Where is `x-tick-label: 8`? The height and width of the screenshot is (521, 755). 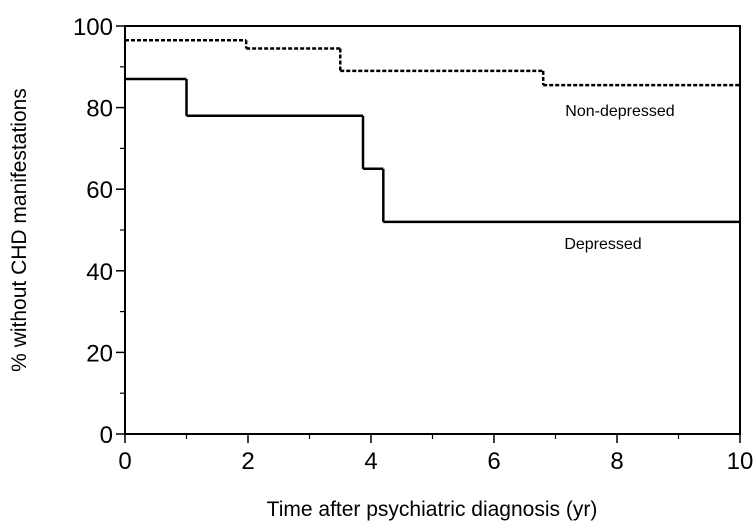 x-tick-label: 8 is located at coordinates (616, 461).